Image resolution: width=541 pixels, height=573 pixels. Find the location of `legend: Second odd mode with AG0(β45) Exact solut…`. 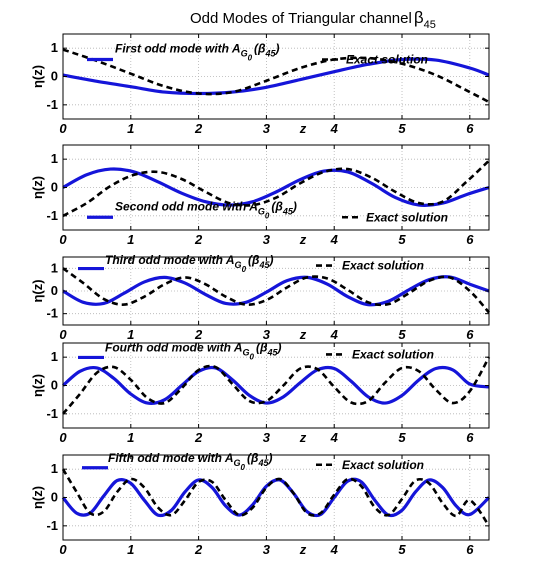

legend: Second odd mode with AG0(β45) Exact solut… is located at coordinates (267, 211).